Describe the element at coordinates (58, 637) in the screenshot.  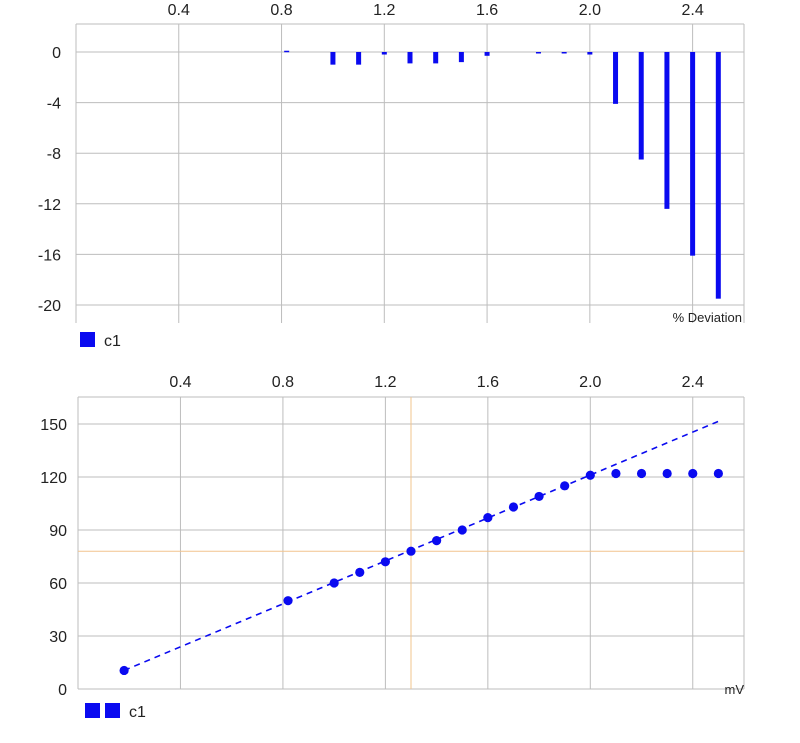
I see `c2-y-tick-label: 30` at that location.